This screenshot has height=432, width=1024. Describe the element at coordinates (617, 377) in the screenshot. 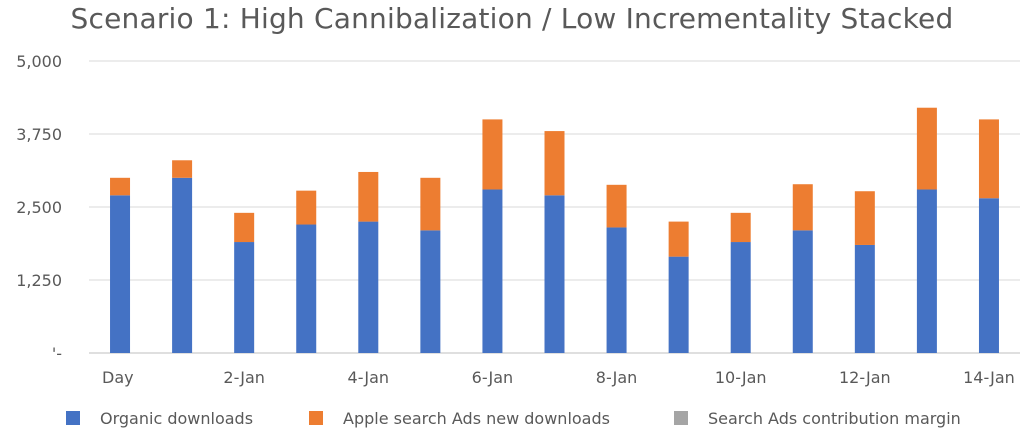

I see `x-tick-label: 8-Jan` at that location.